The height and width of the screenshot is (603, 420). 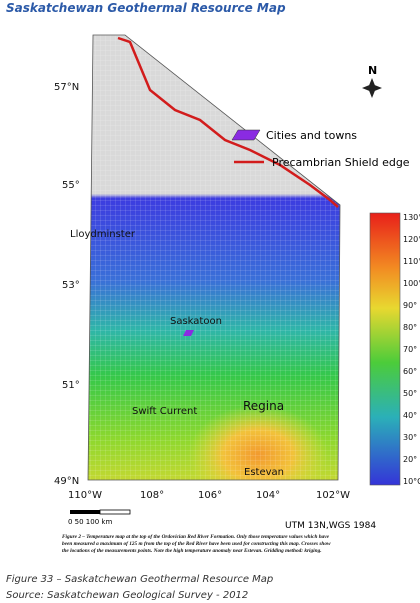 I want to click on lat-label: 53°, so click(x=71, y=285).